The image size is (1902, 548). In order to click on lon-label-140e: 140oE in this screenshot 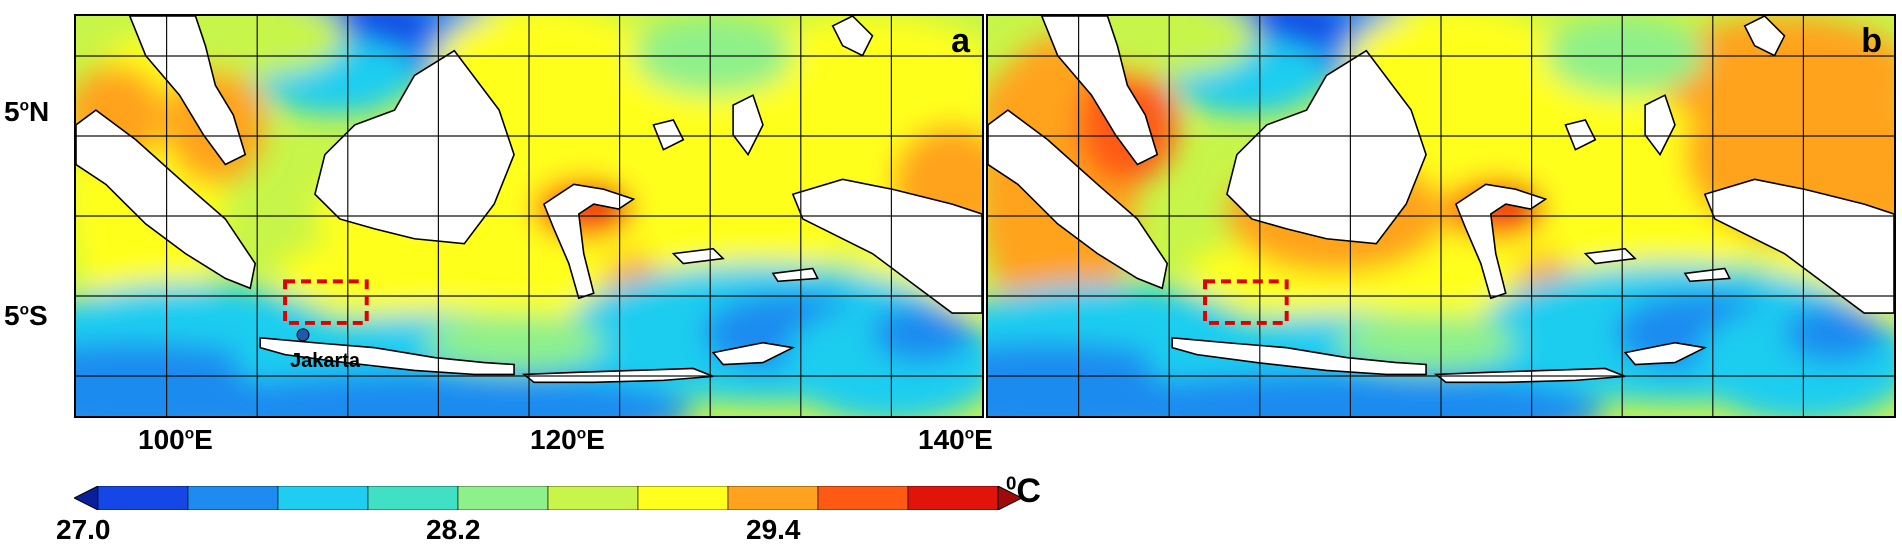, I will do `click(955, 439)`.